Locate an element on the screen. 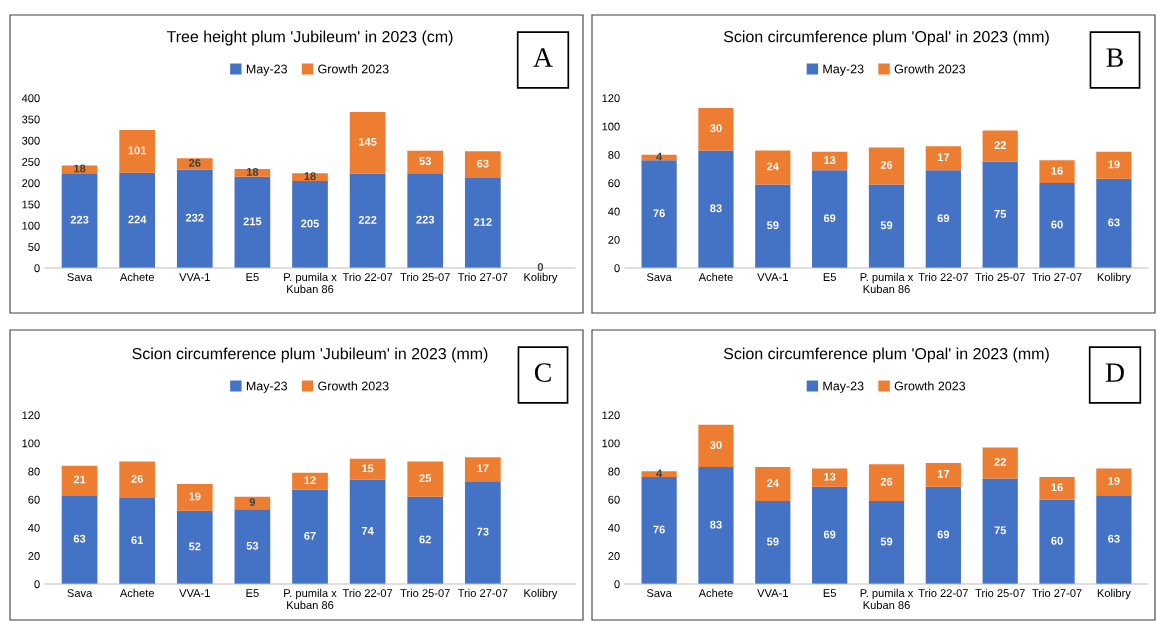  data-label: 59 is located at coordinates (772, 225).